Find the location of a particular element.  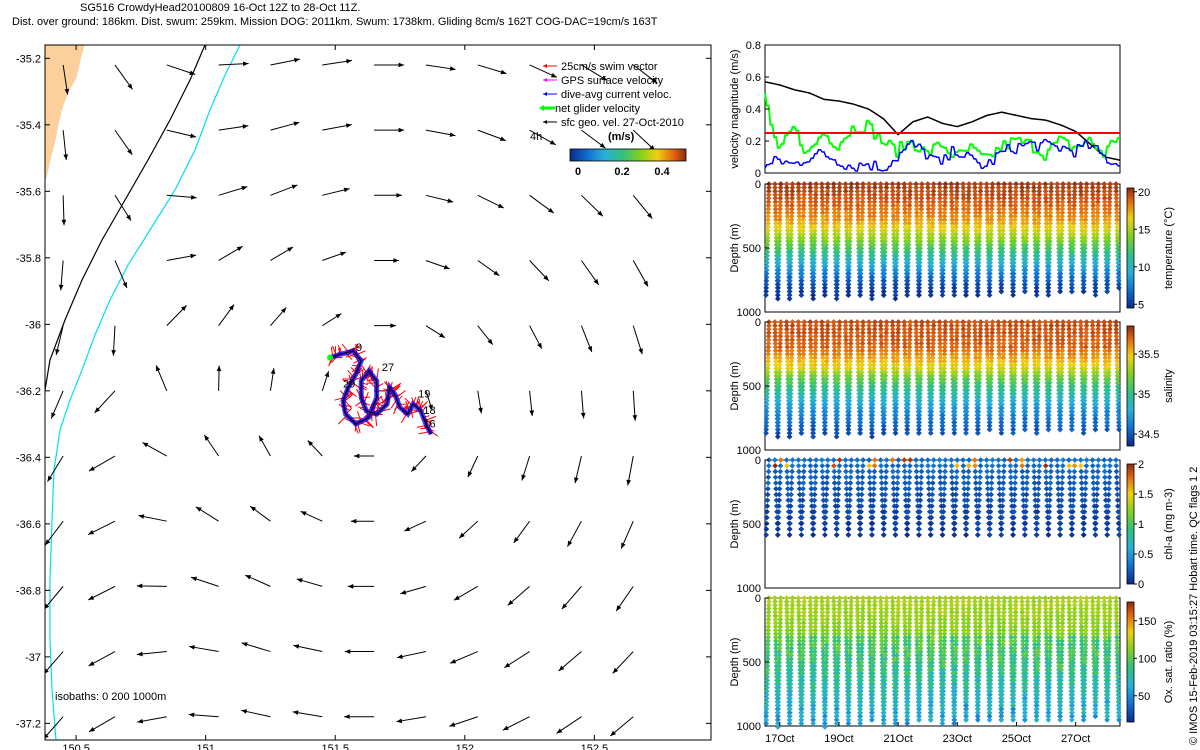

glider-track is located at coordinates (383, 390).